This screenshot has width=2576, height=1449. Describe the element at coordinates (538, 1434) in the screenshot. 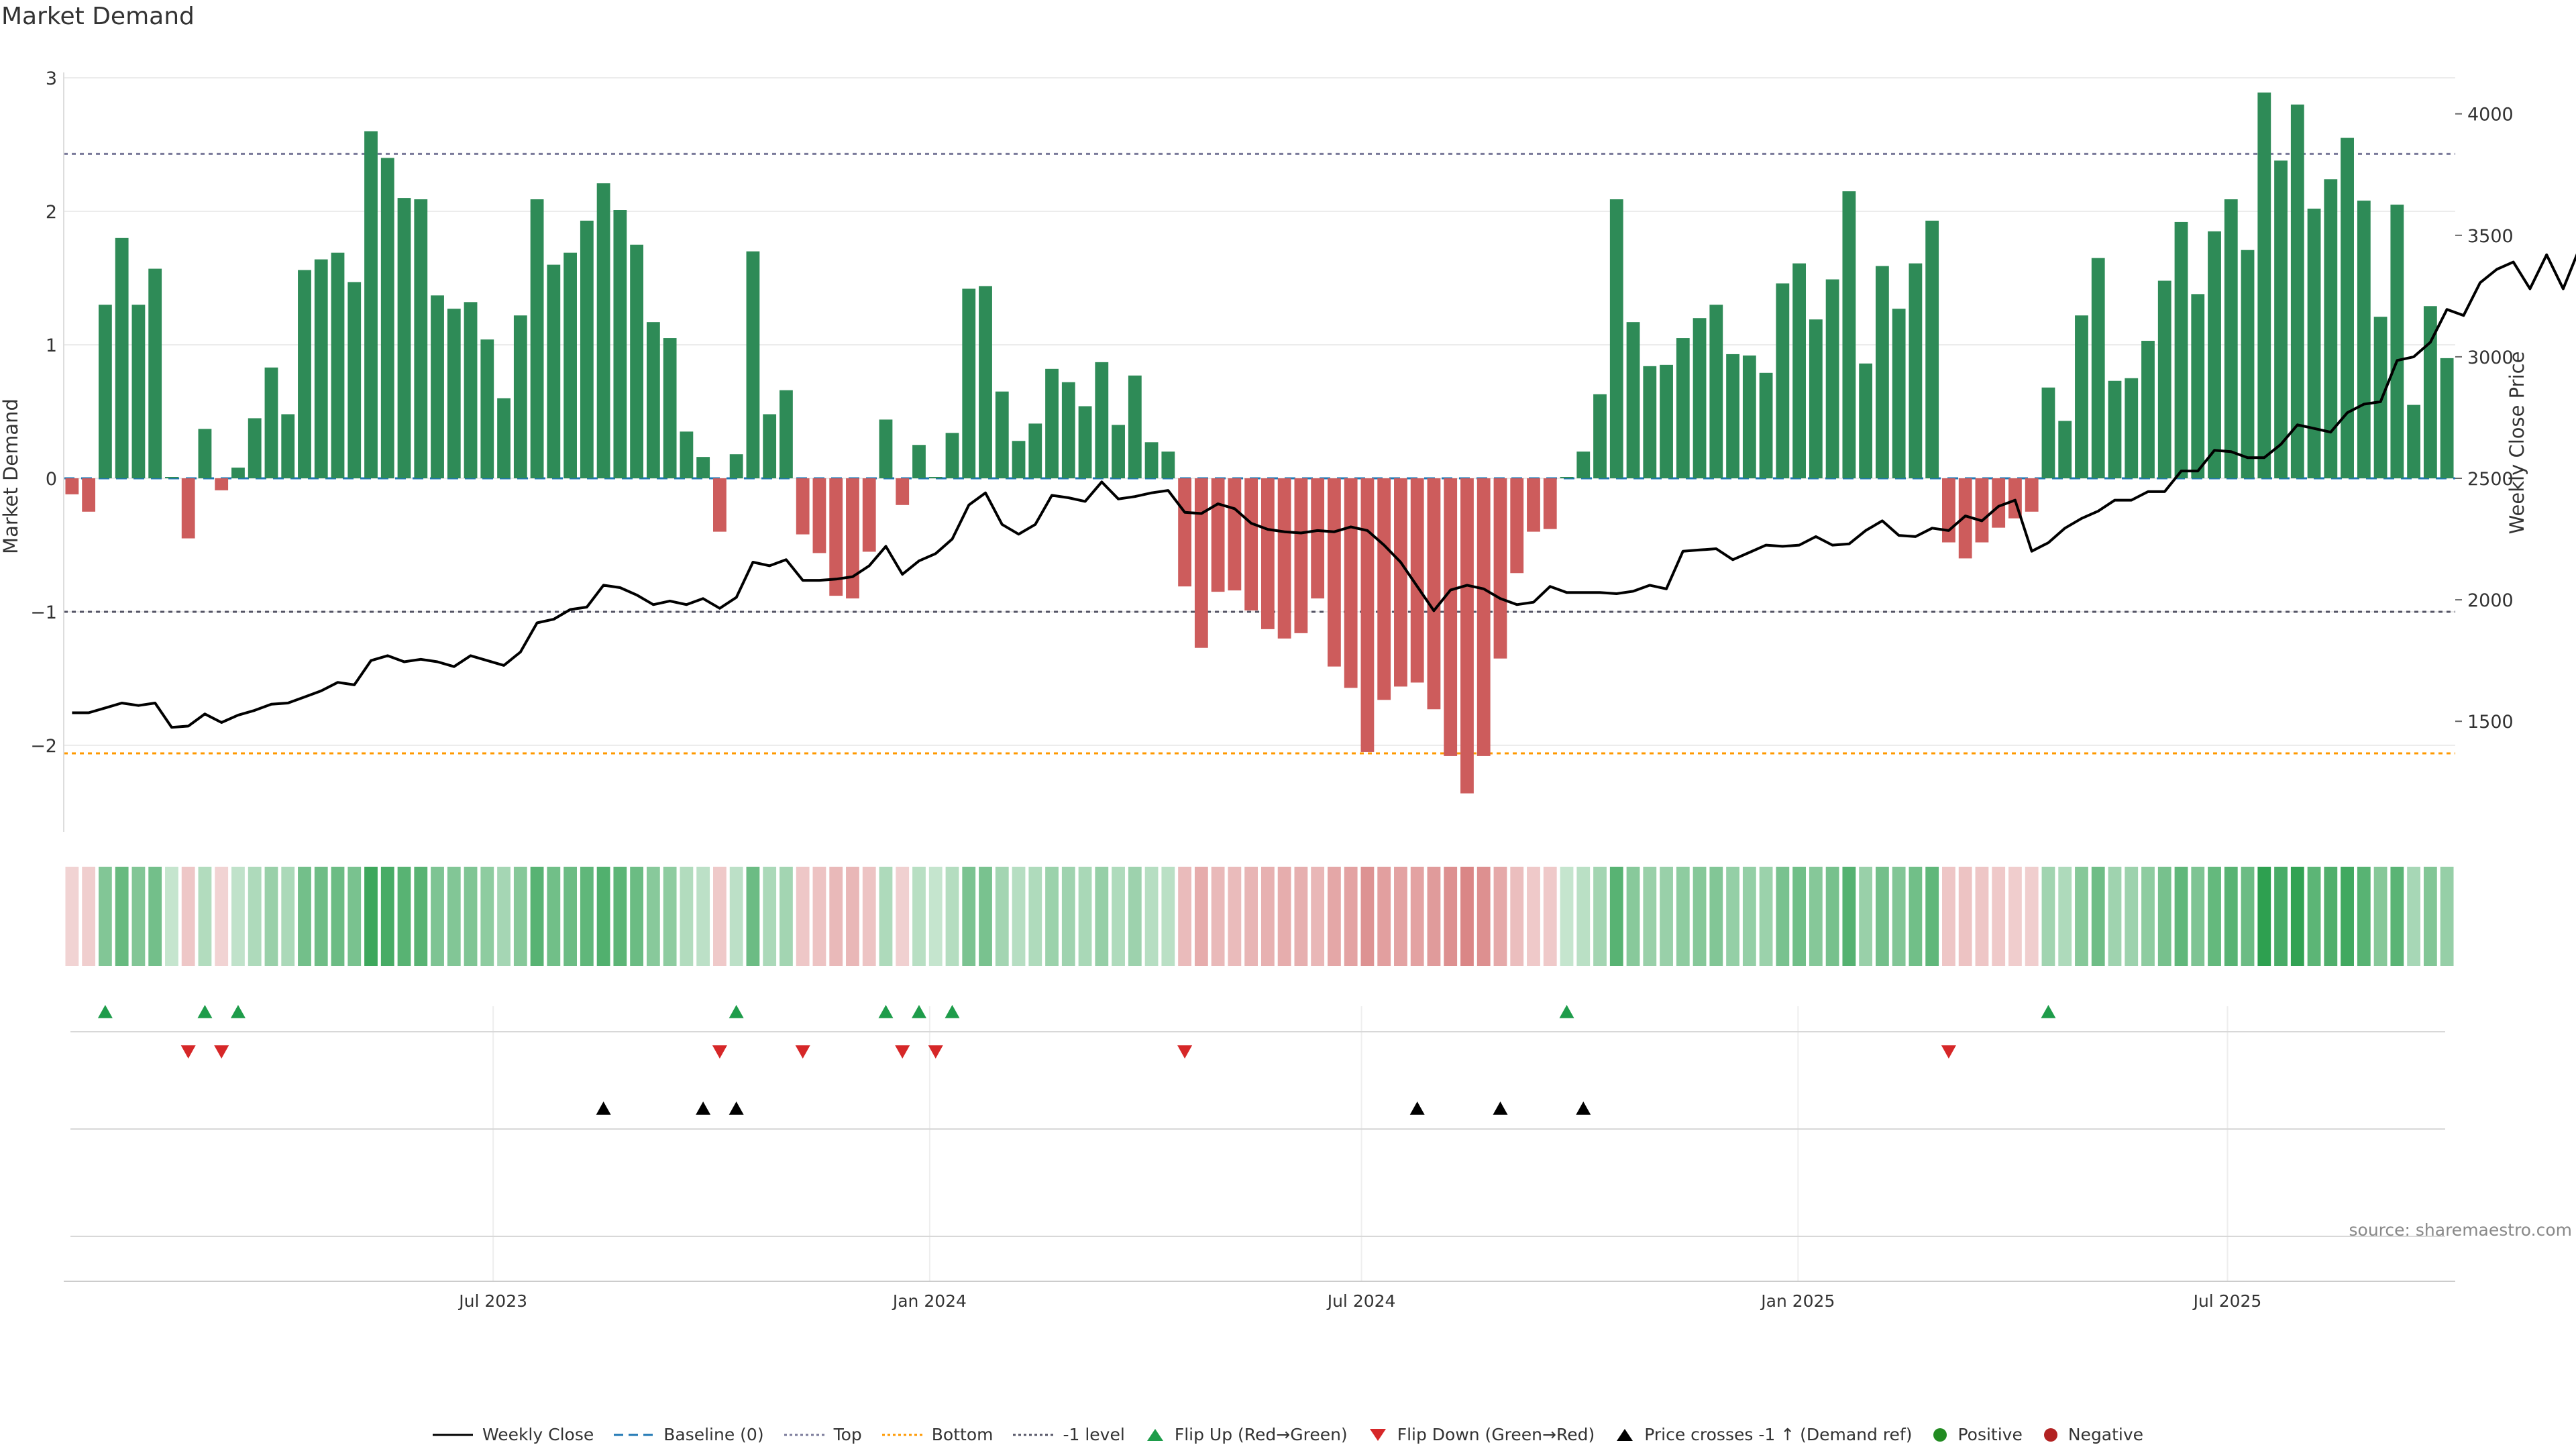

I see `legend-label: Weekly Close` at that location.